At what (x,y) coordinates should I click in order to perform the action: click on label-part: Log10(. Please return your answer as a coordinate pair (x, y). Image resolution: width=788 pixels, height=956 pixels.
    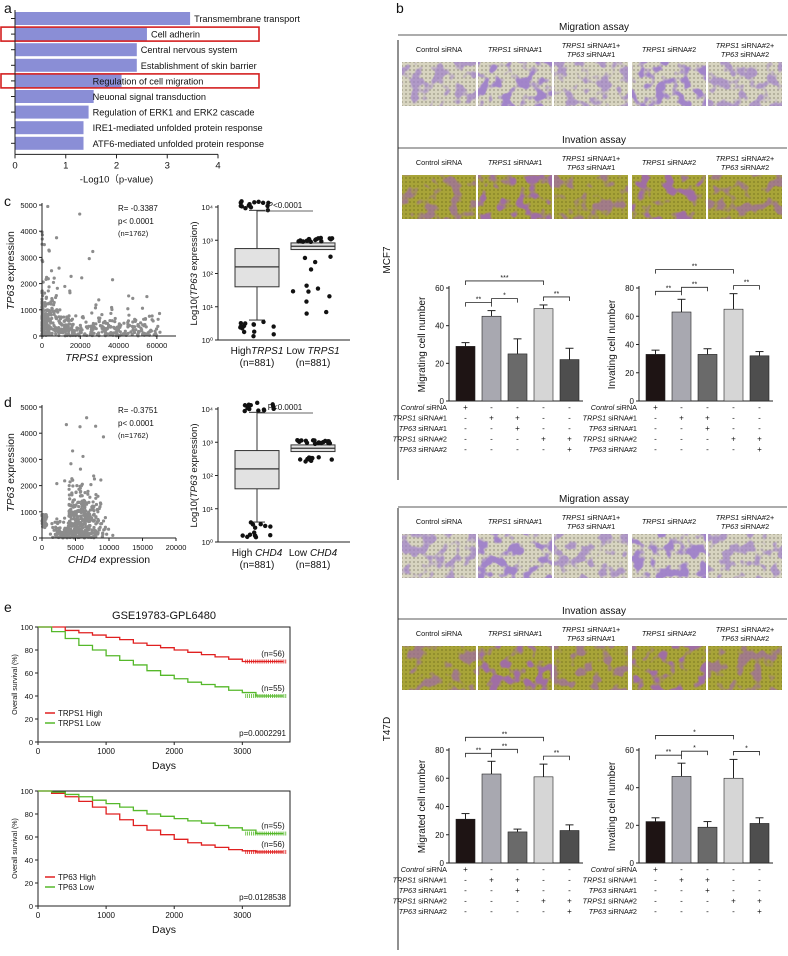
    Looking at the image, I should click on (194, 310).